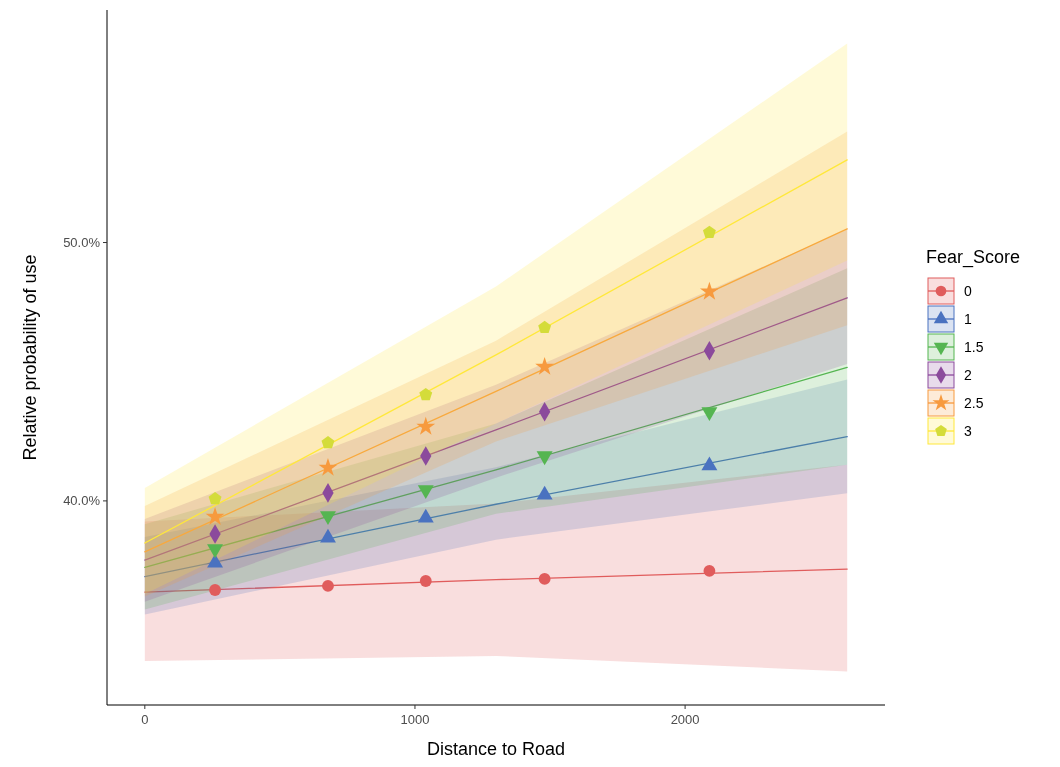 The width and height of the screenshot is (1060, 767). I want to click on y-axis-title: Relative probability of use, so click(30, 357).